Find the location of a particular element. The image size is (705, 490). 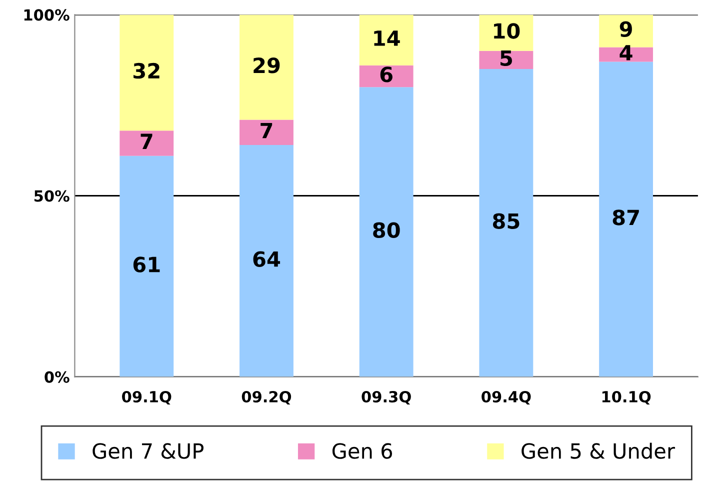

data-label: 64 is located at coordinates (266, 259).